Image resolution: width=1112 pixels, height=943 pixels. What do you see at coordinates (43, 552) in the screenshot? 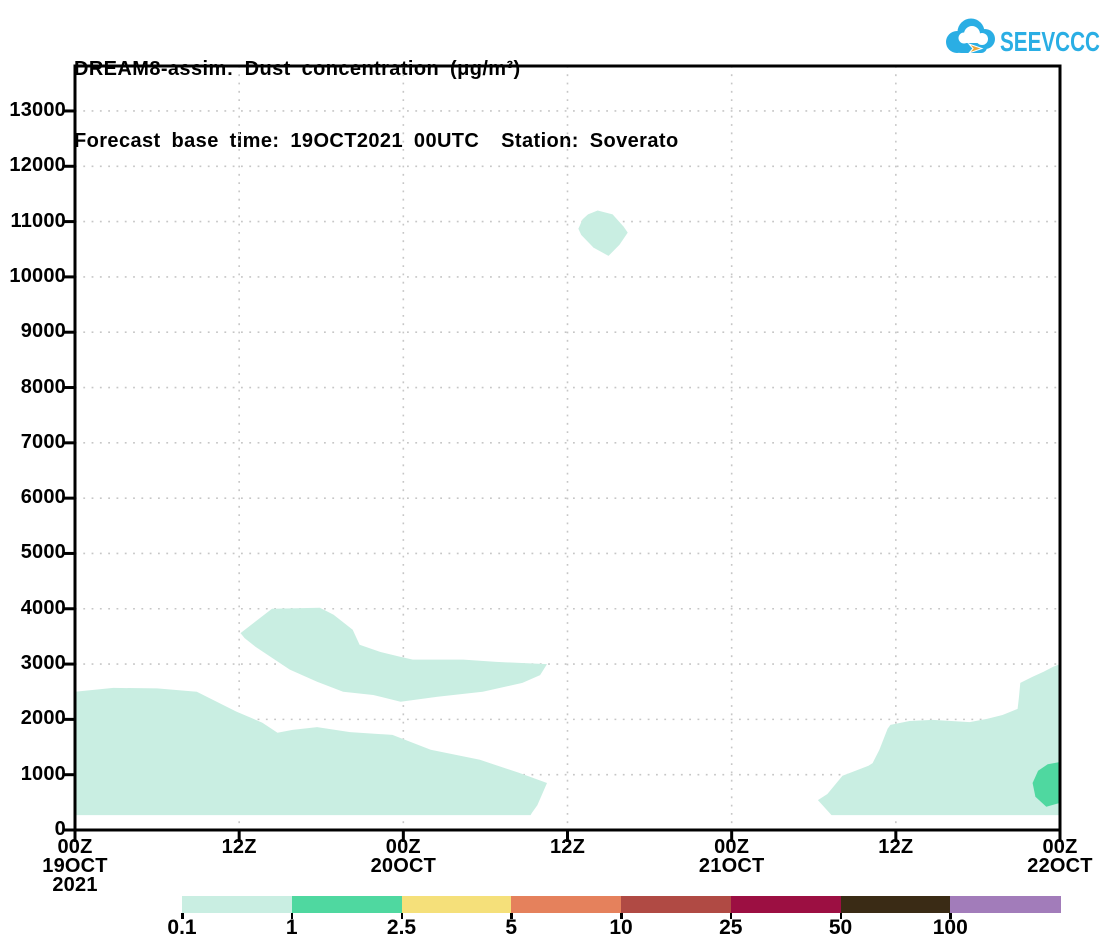
I see `y-axis-label: 5000` at bounding box center [43, 552].